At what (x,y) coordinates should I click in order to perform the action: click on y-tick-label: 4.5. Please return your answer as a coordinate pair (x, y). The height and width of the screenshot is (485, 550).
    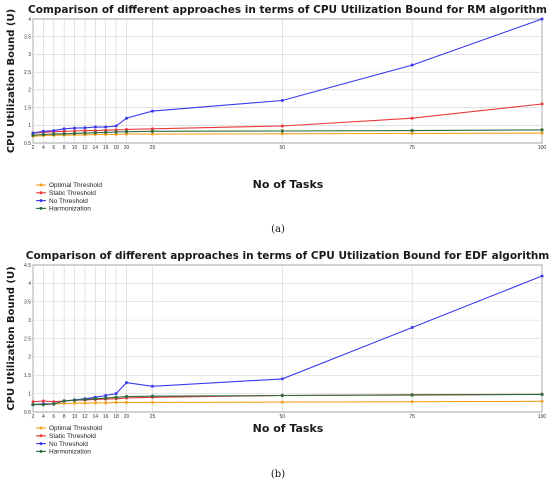
    Looking at the image, I should click on (27, 266).